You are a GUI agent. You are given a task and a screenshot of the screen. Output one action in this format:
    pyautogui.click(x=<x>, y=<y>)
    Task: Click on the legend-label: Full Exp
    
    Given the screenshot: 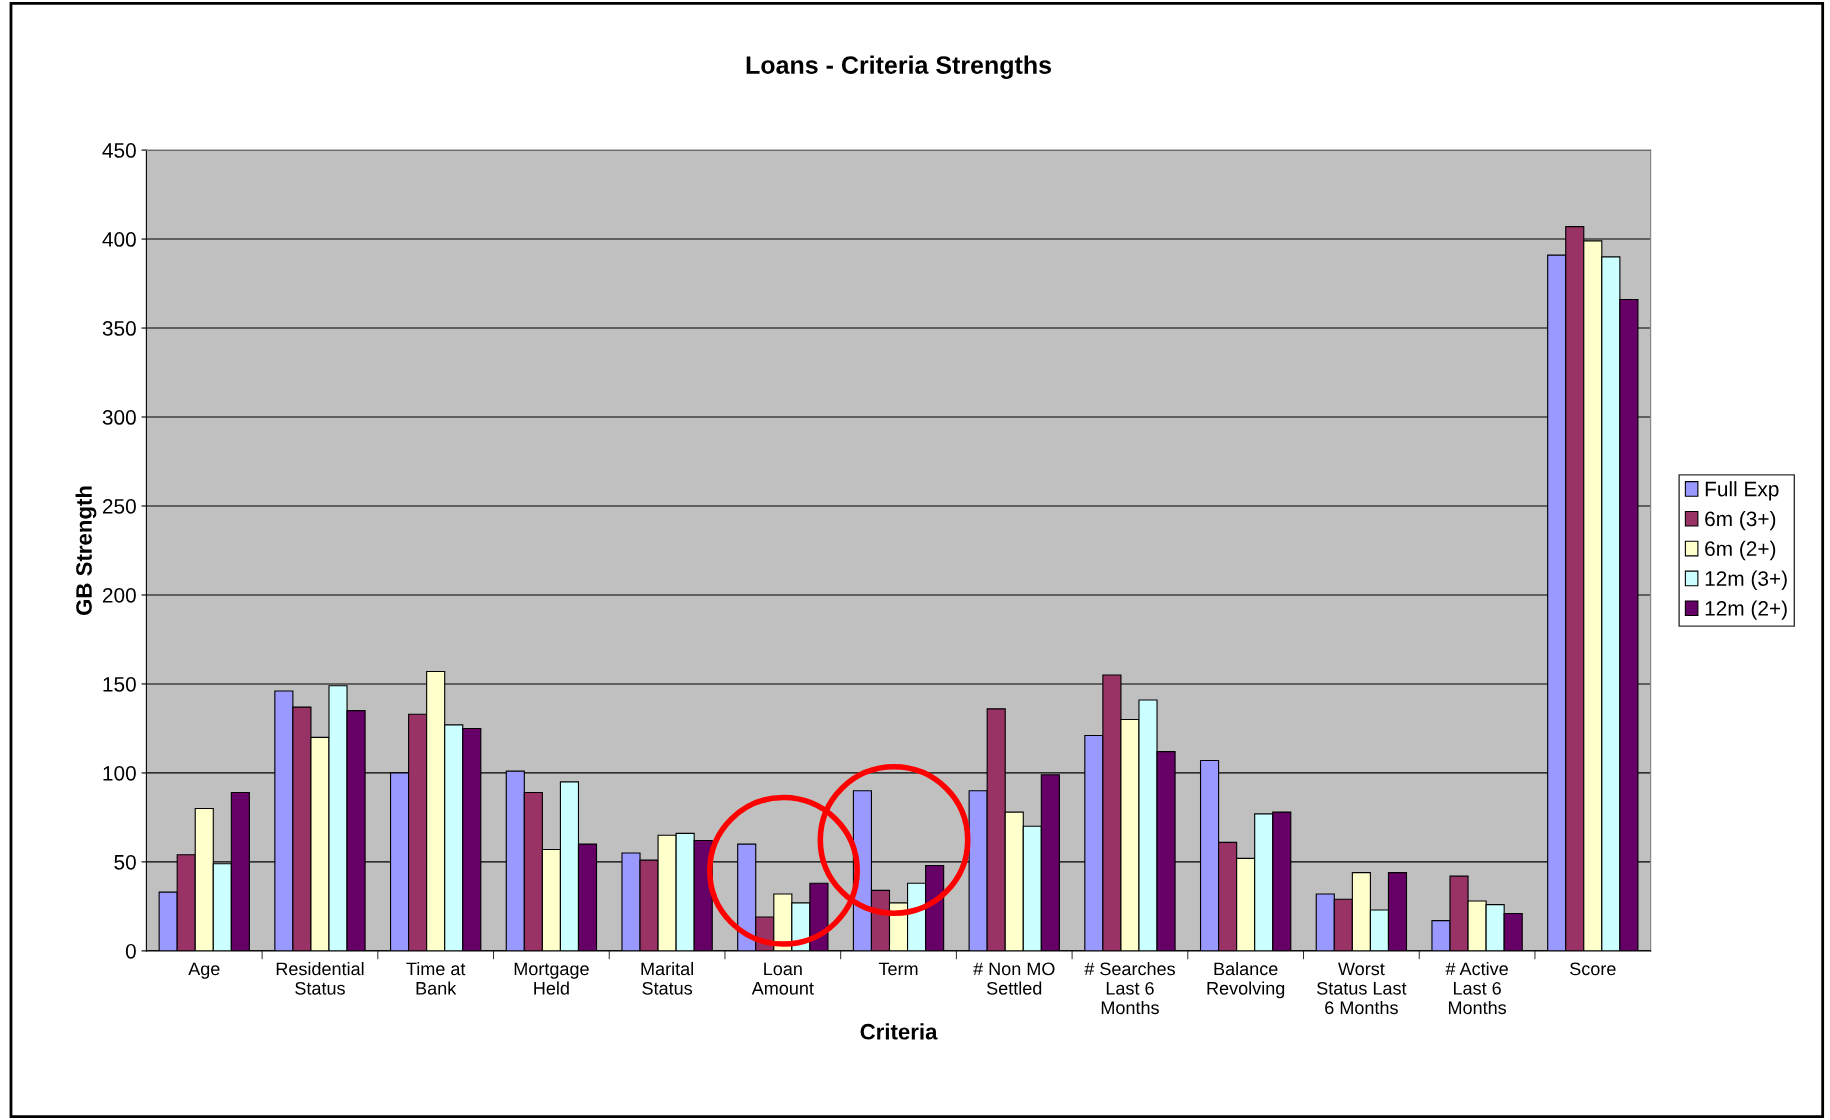 What is the action you would take?
    pyautogui.click(x=1742, y=491)
    